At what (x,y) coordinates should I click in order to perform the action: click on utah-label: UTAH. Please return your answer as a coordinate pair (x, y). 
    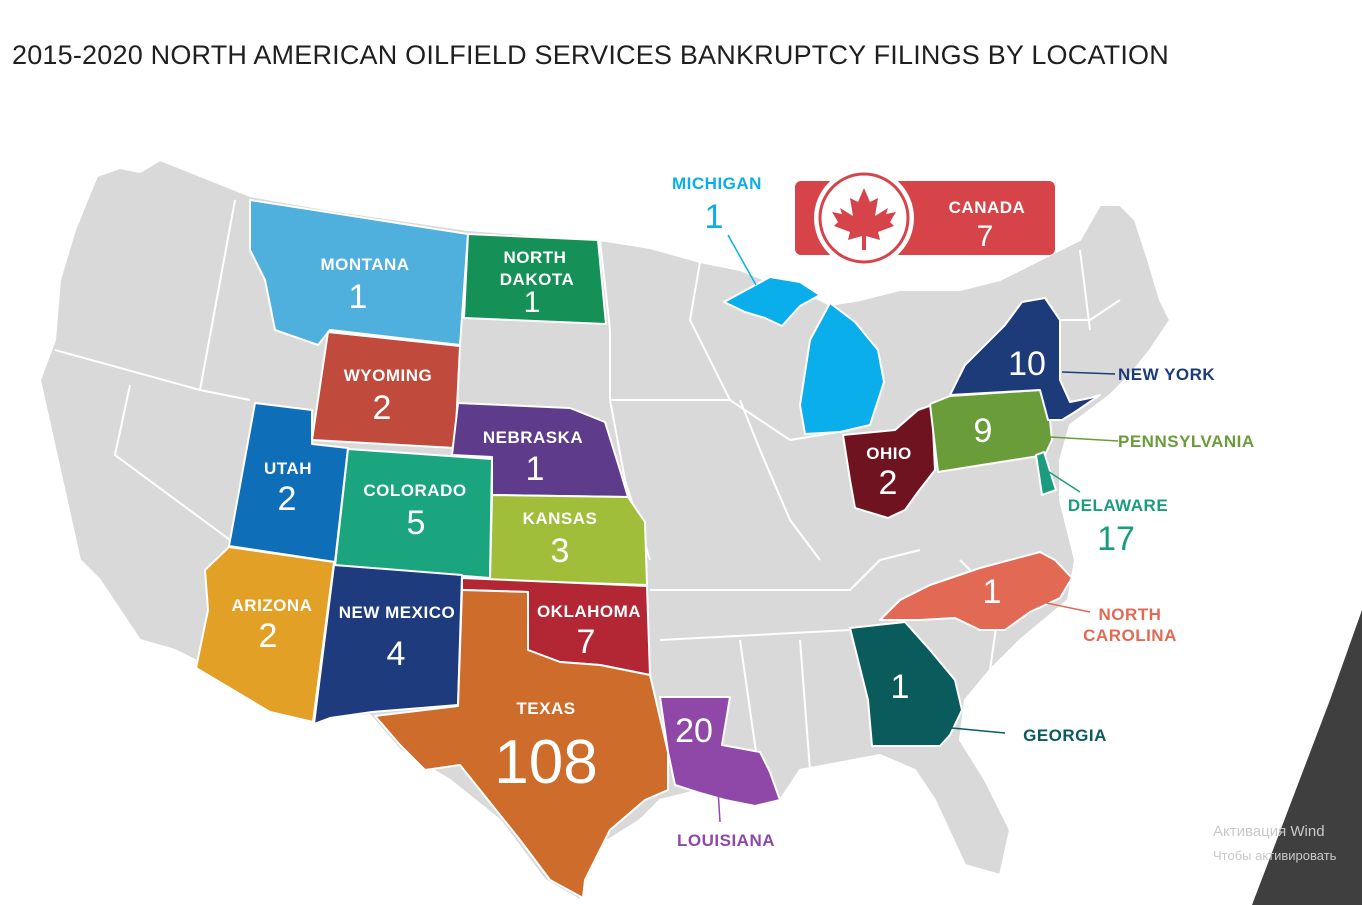
    Looking at the image, I should click on (288, 468).